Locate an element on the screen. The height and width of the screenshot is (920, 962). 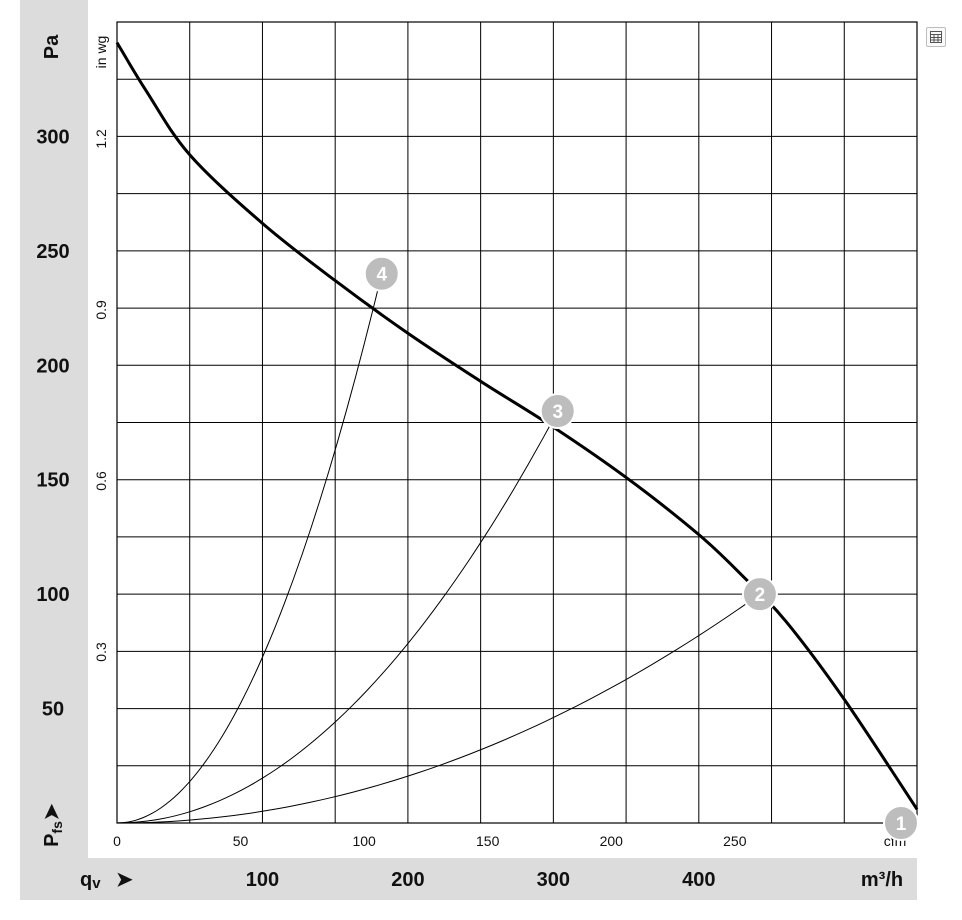
operating-point-label: 1 is located at coordinates (901, 824).